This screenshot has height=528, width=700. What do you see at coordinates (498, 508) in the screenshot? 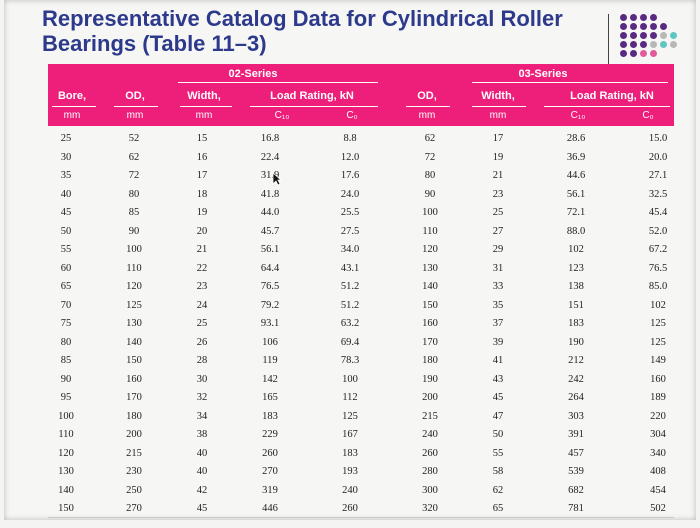
I see `table-cell-w03: 65` at bounding box center [498, 508].